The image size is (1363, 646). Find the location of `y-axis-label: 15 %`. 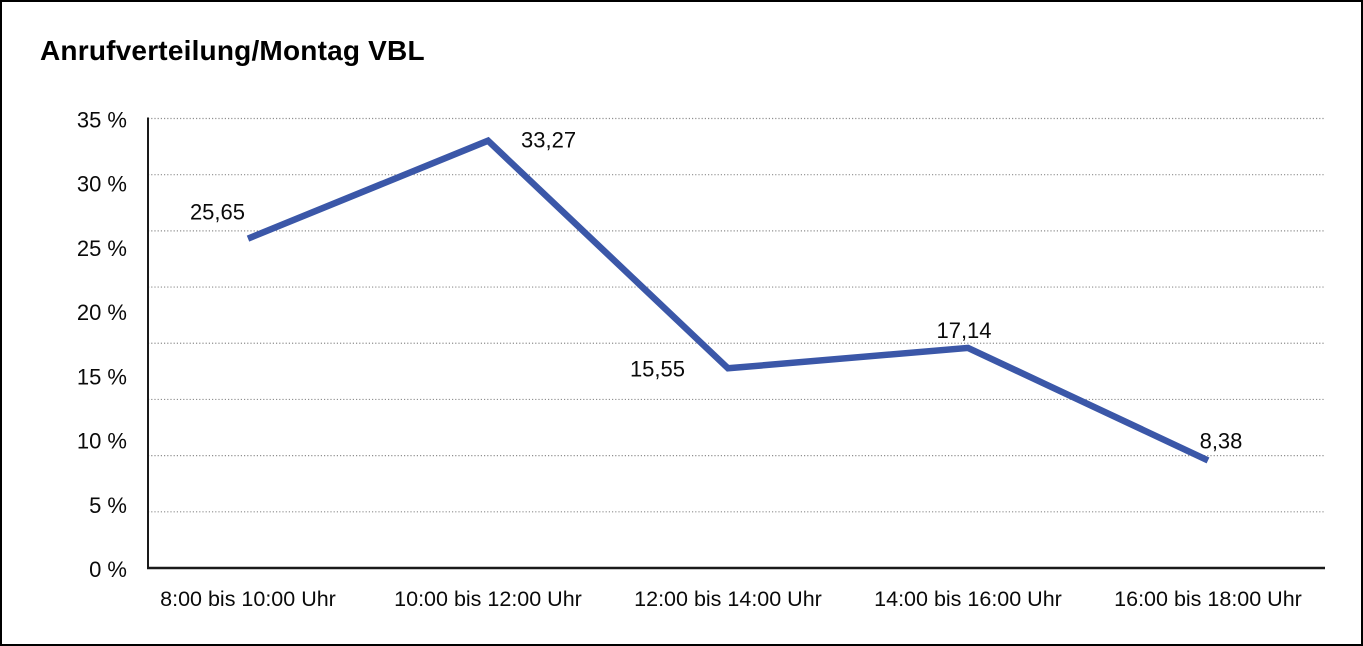

y-axis-label: 15 % is located at coordinates (102, 376).